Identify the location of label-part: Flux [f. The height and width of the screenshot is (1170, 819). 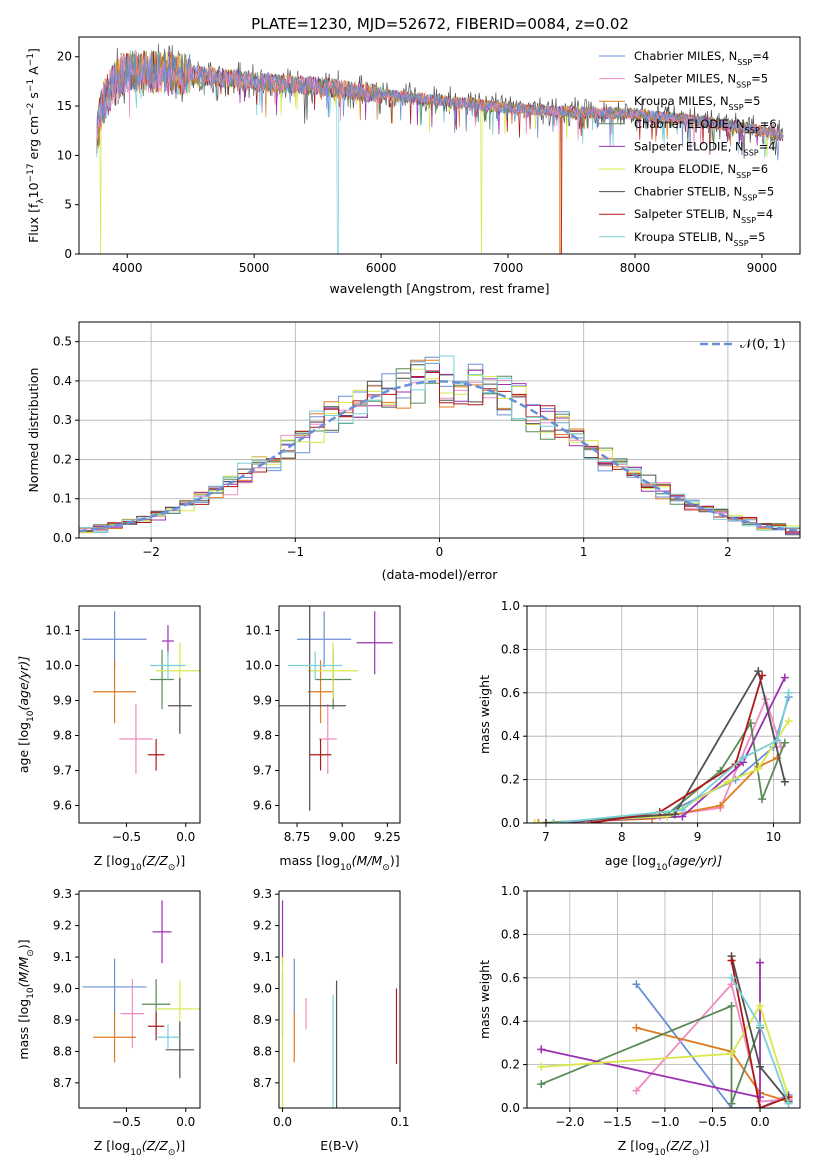
(33, 223).